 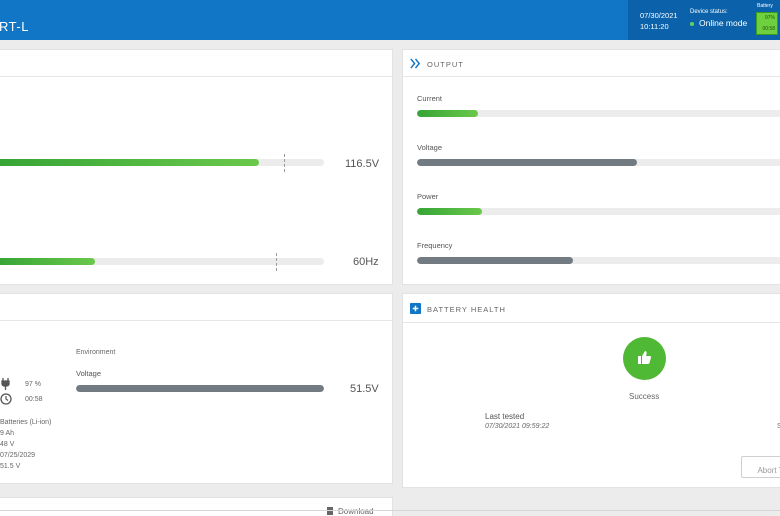 I want to click on battery-voltage-label: Voltage, so click(x=89, y=373).